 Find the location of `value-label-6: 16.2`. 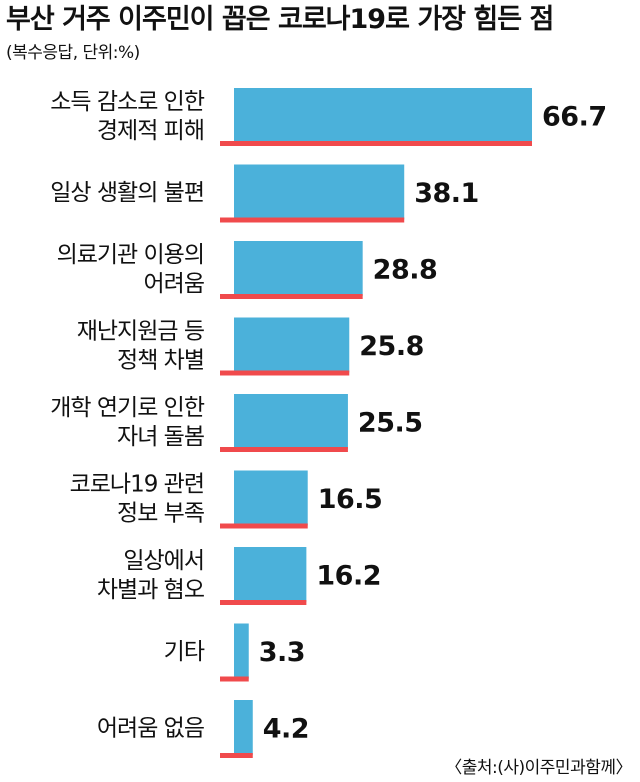

value-label-6: 16.2 is located at coordinates (348, 576).